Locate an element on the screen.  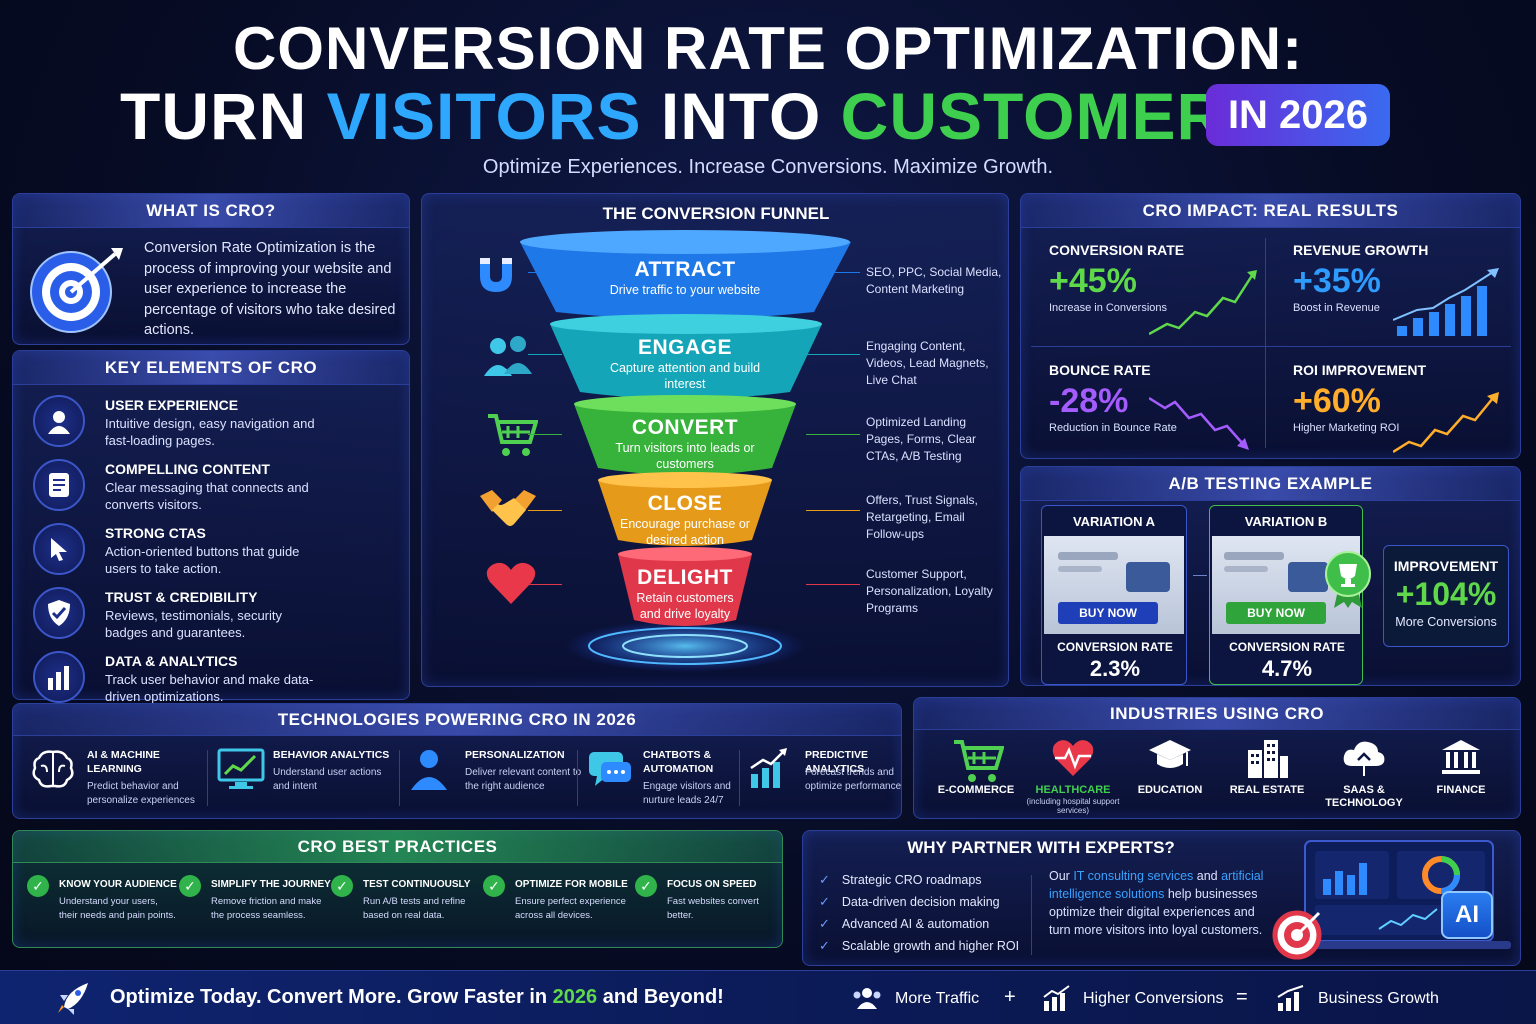
footer-equals: = is located at coordinates (1242, 997).